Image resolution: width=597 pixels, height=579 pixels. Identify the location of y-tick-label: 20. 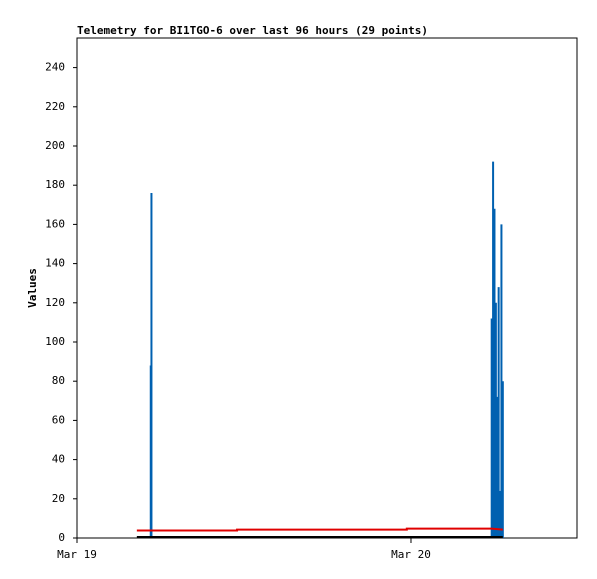
(58, 498).